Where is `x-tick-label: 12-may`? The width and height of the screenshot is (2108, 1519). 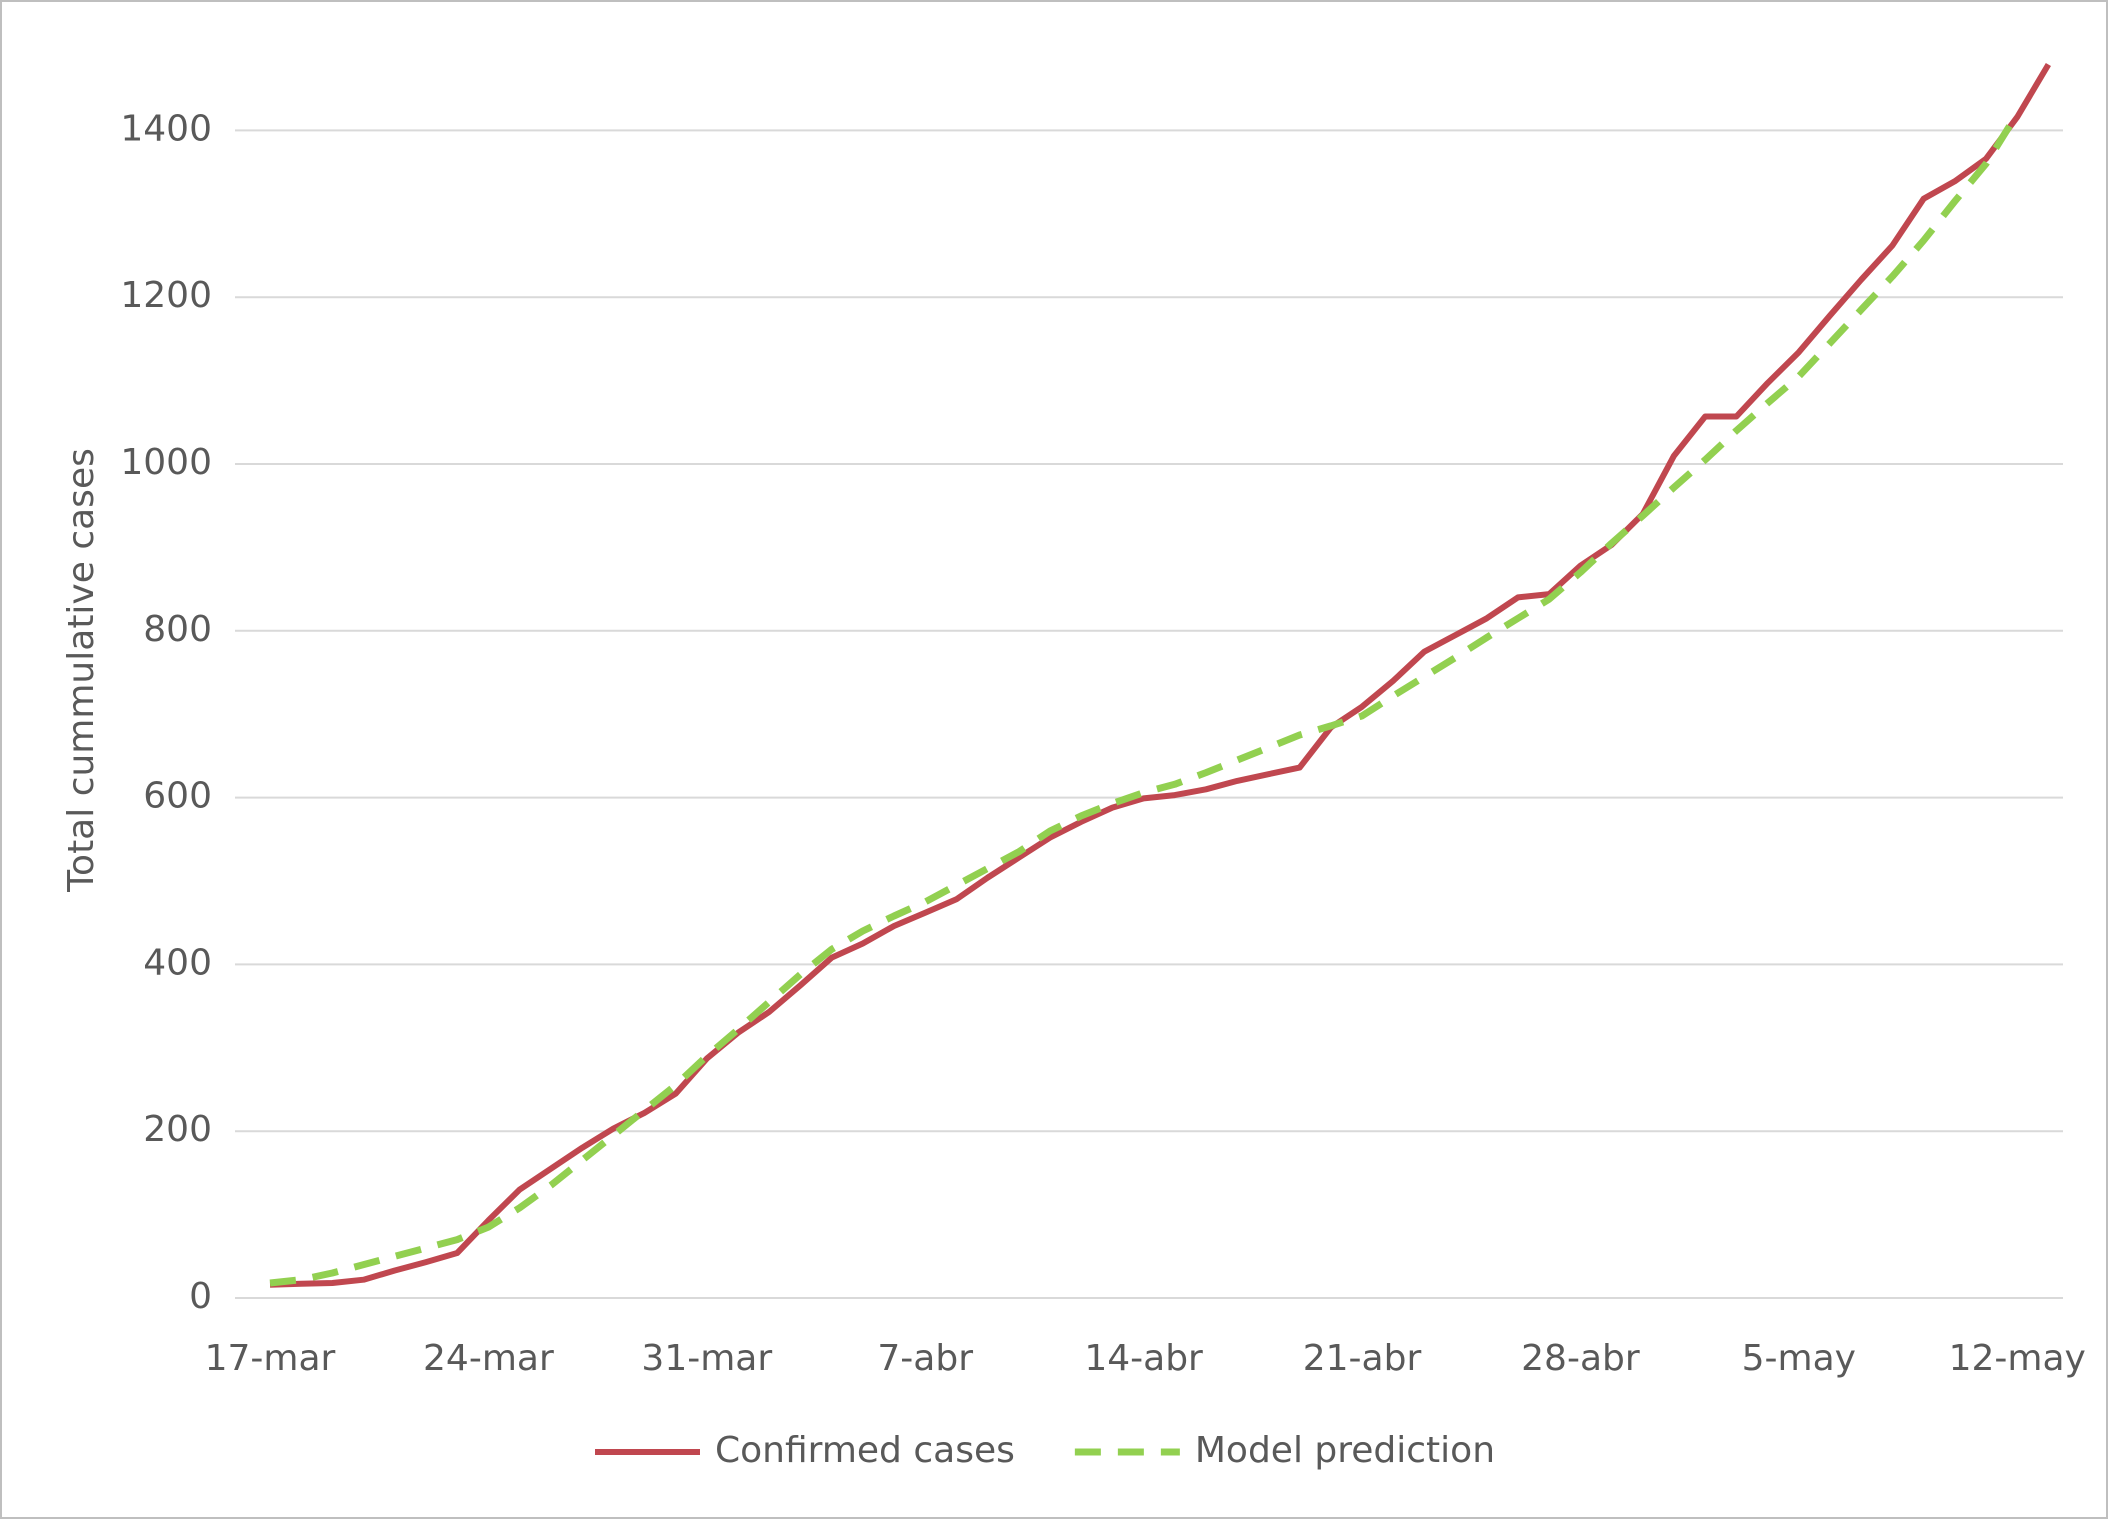
x-tick-label: 12-may is located at coordinates (2017, 1358).